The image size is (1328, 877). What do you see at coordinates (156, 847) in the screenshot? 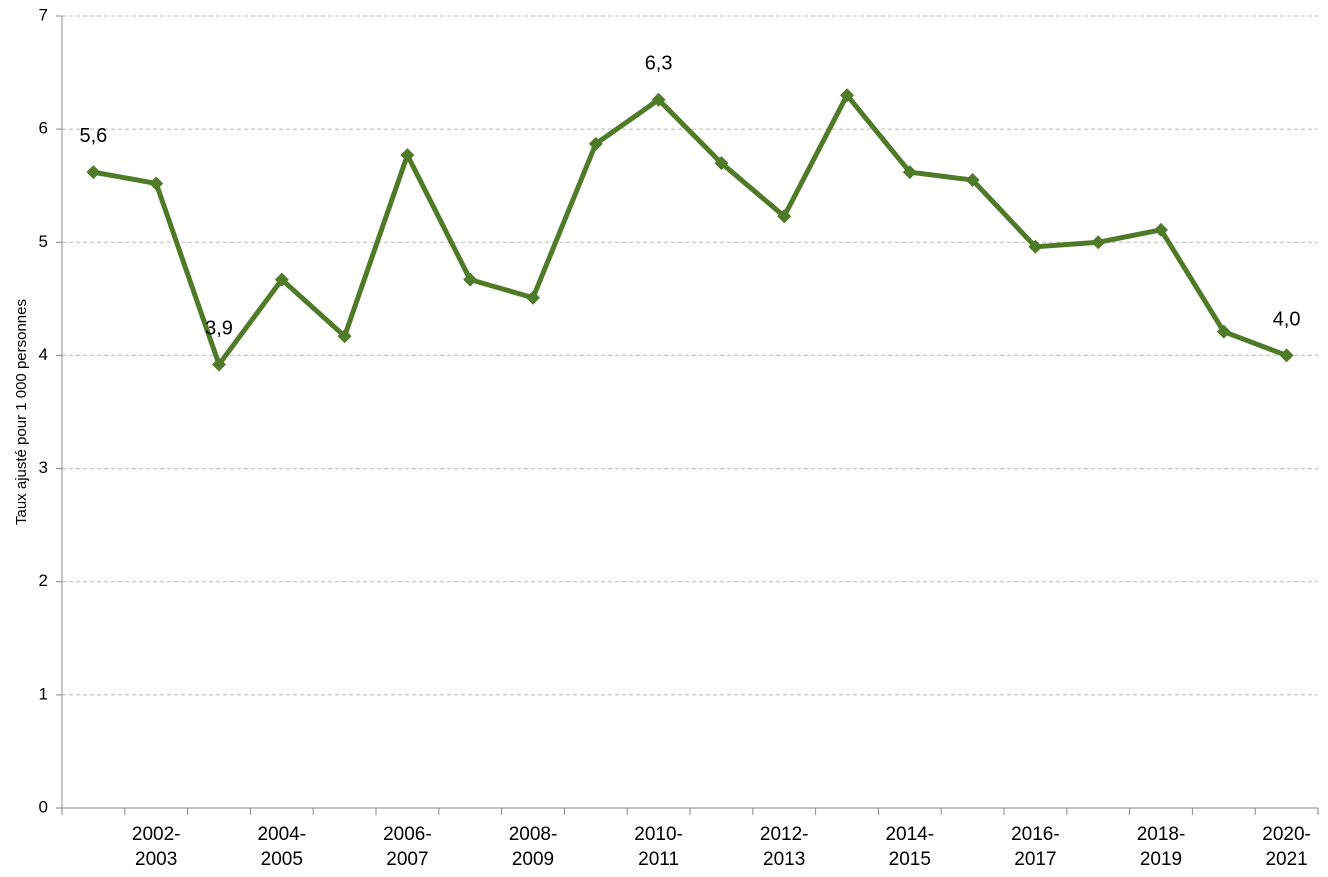
I see `x-tick-label: 2002-2003` at bounding box center [156, 847].